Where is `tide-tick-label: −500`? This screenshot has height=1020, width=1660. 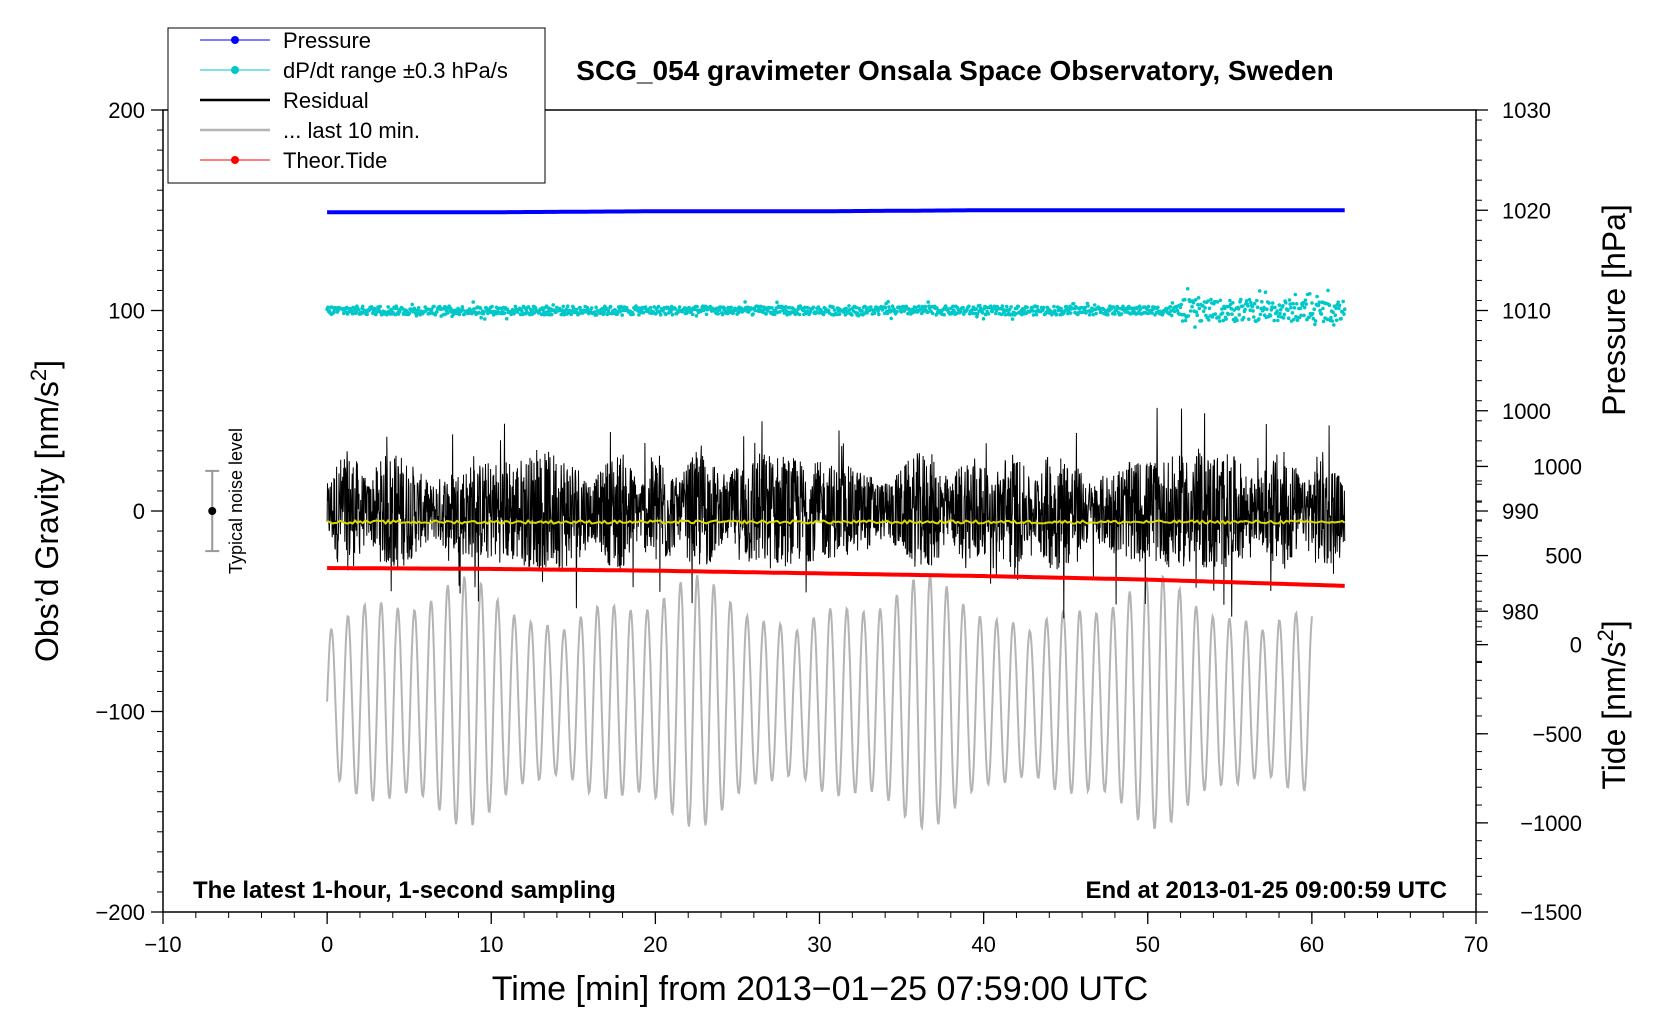
tide-tick-label: −500 is located at coordinates (1557, 734).